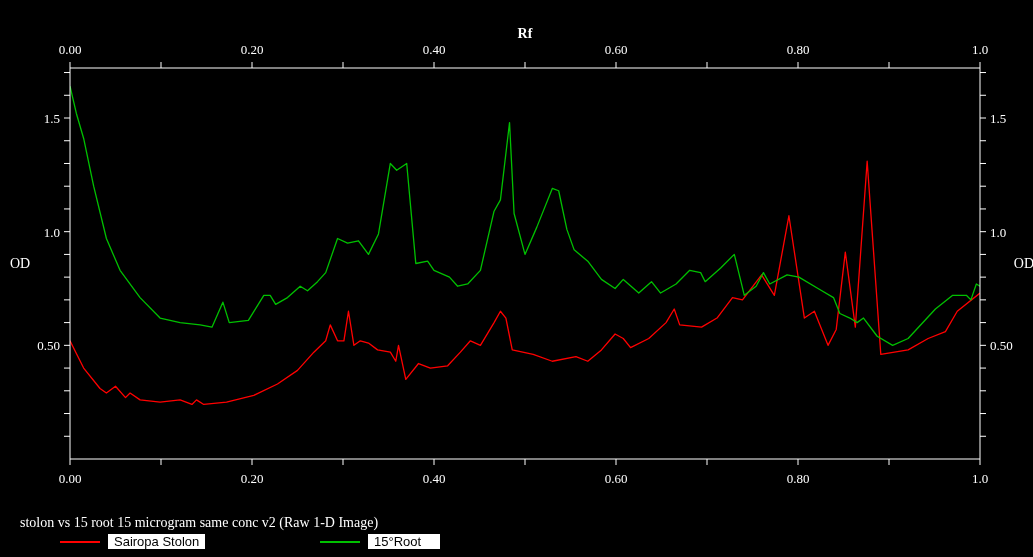 This screenshot has height=557, width=1033. I want to click on y-axis-title: OD, so click(20, 264).